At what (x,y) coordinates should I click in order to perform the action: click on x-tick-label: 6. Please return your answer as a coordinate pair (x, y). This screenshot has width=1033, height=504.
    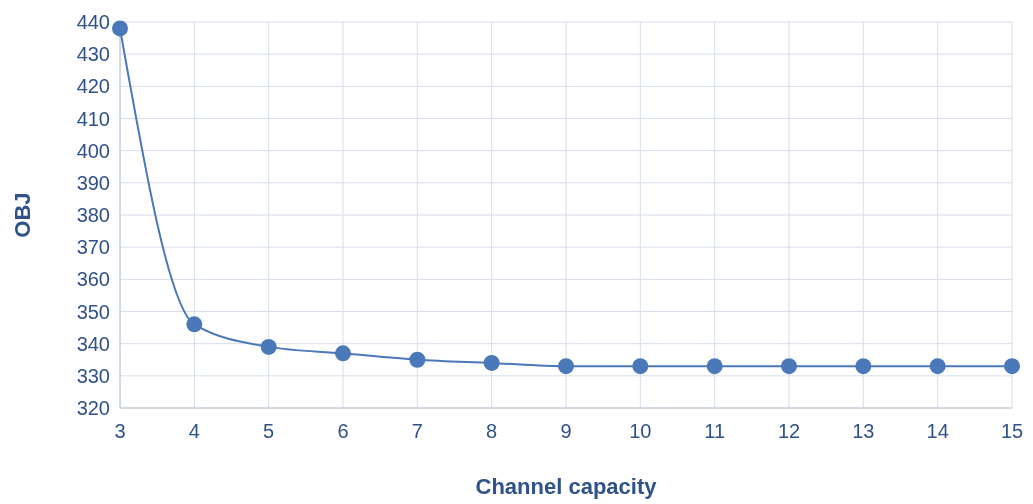
    Looking at the image, I should click on (343, 431).